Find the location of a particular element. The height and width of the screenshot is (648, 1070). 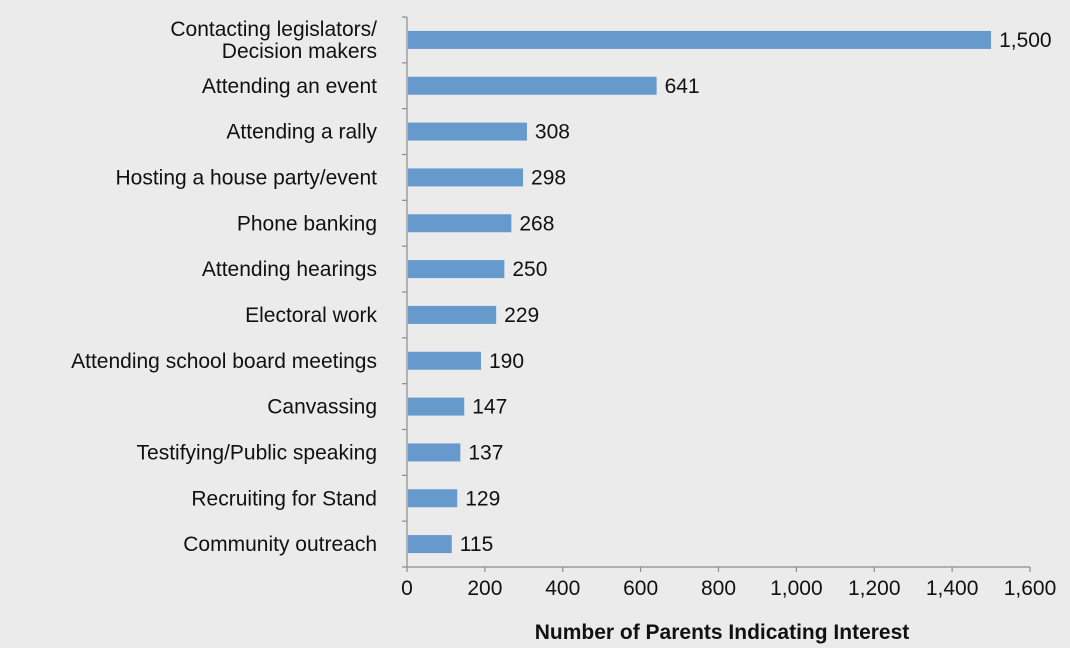

data-label: 129 is located at coordinates (482, 498).